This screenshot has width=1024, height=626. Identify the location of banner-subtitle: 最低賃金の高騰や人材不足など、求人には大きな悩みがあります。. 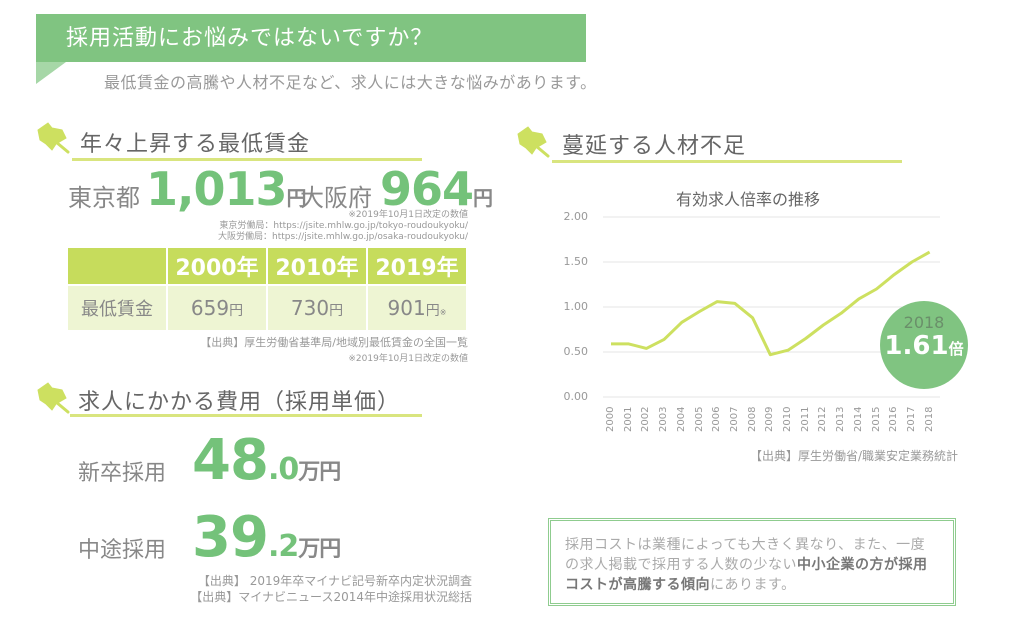
(350, 82).